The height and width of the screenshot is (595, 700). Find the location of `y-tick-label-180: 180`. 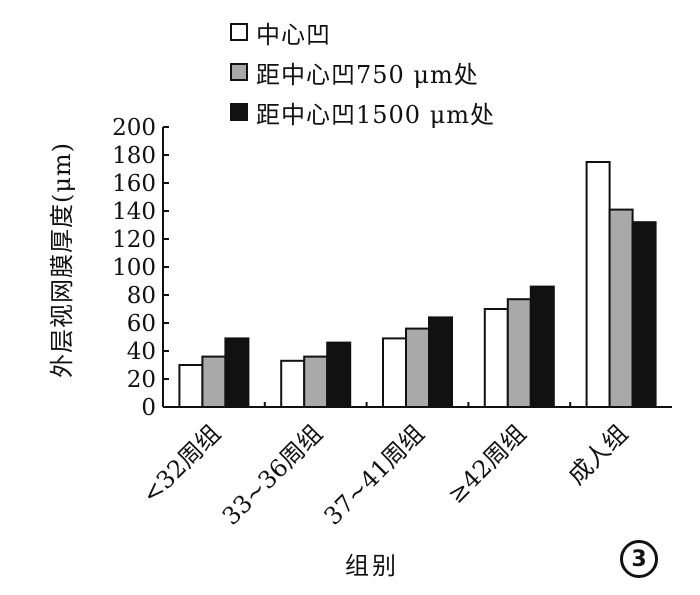

y-tick-label-180: 180 is located at coordinates (134, 156).